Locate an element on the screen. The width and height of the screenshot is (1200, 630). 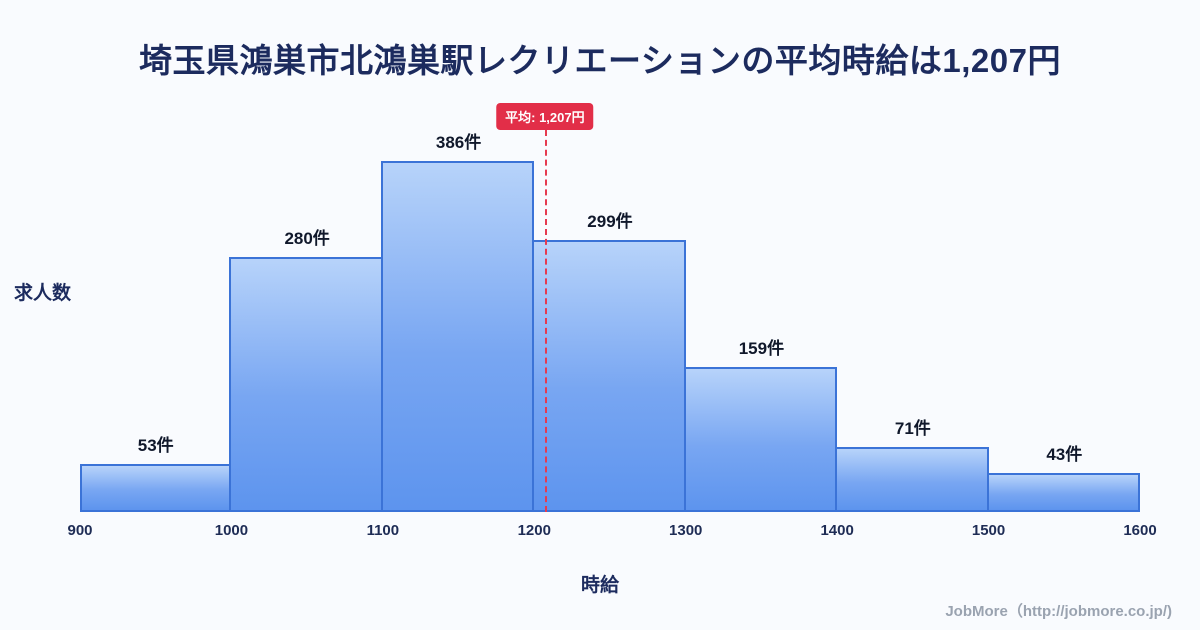
bar-value-label: 43件 is located at coordinates (1064, 454).